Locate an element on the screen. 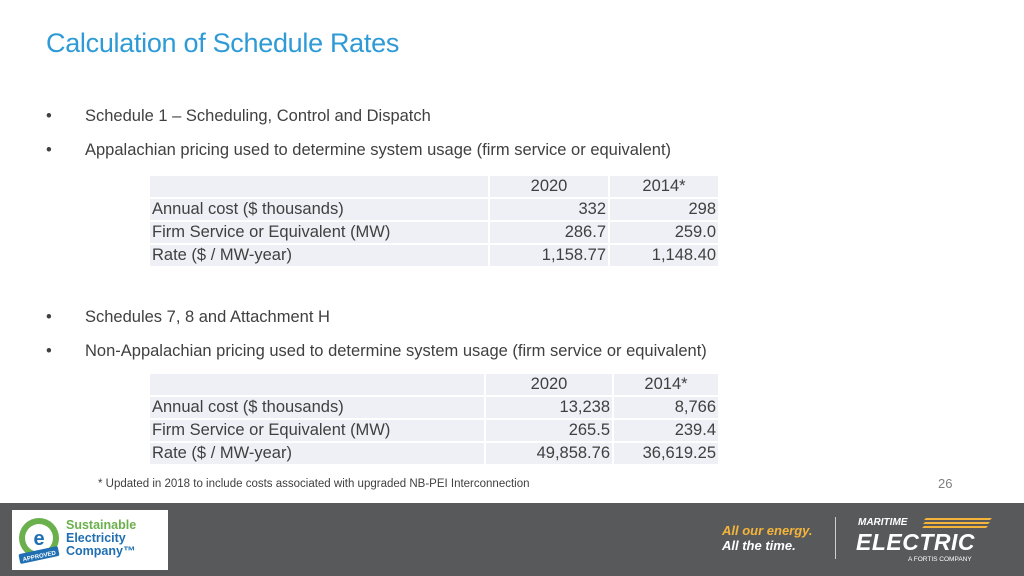 The width and height of the screenshot is (1024, 576). table-row: Rate ($ / MW-year) 49,858.76 36,619.25 is located at coordinates (434, 453).